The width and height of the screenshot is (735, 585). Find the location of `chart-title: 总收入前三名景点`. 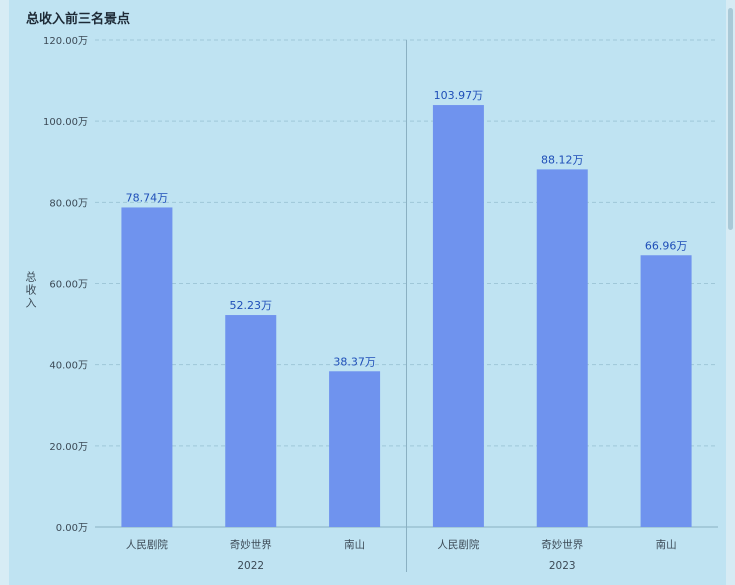

chart-title: 总收入前三名景点 is located at coordinates (78, 19).